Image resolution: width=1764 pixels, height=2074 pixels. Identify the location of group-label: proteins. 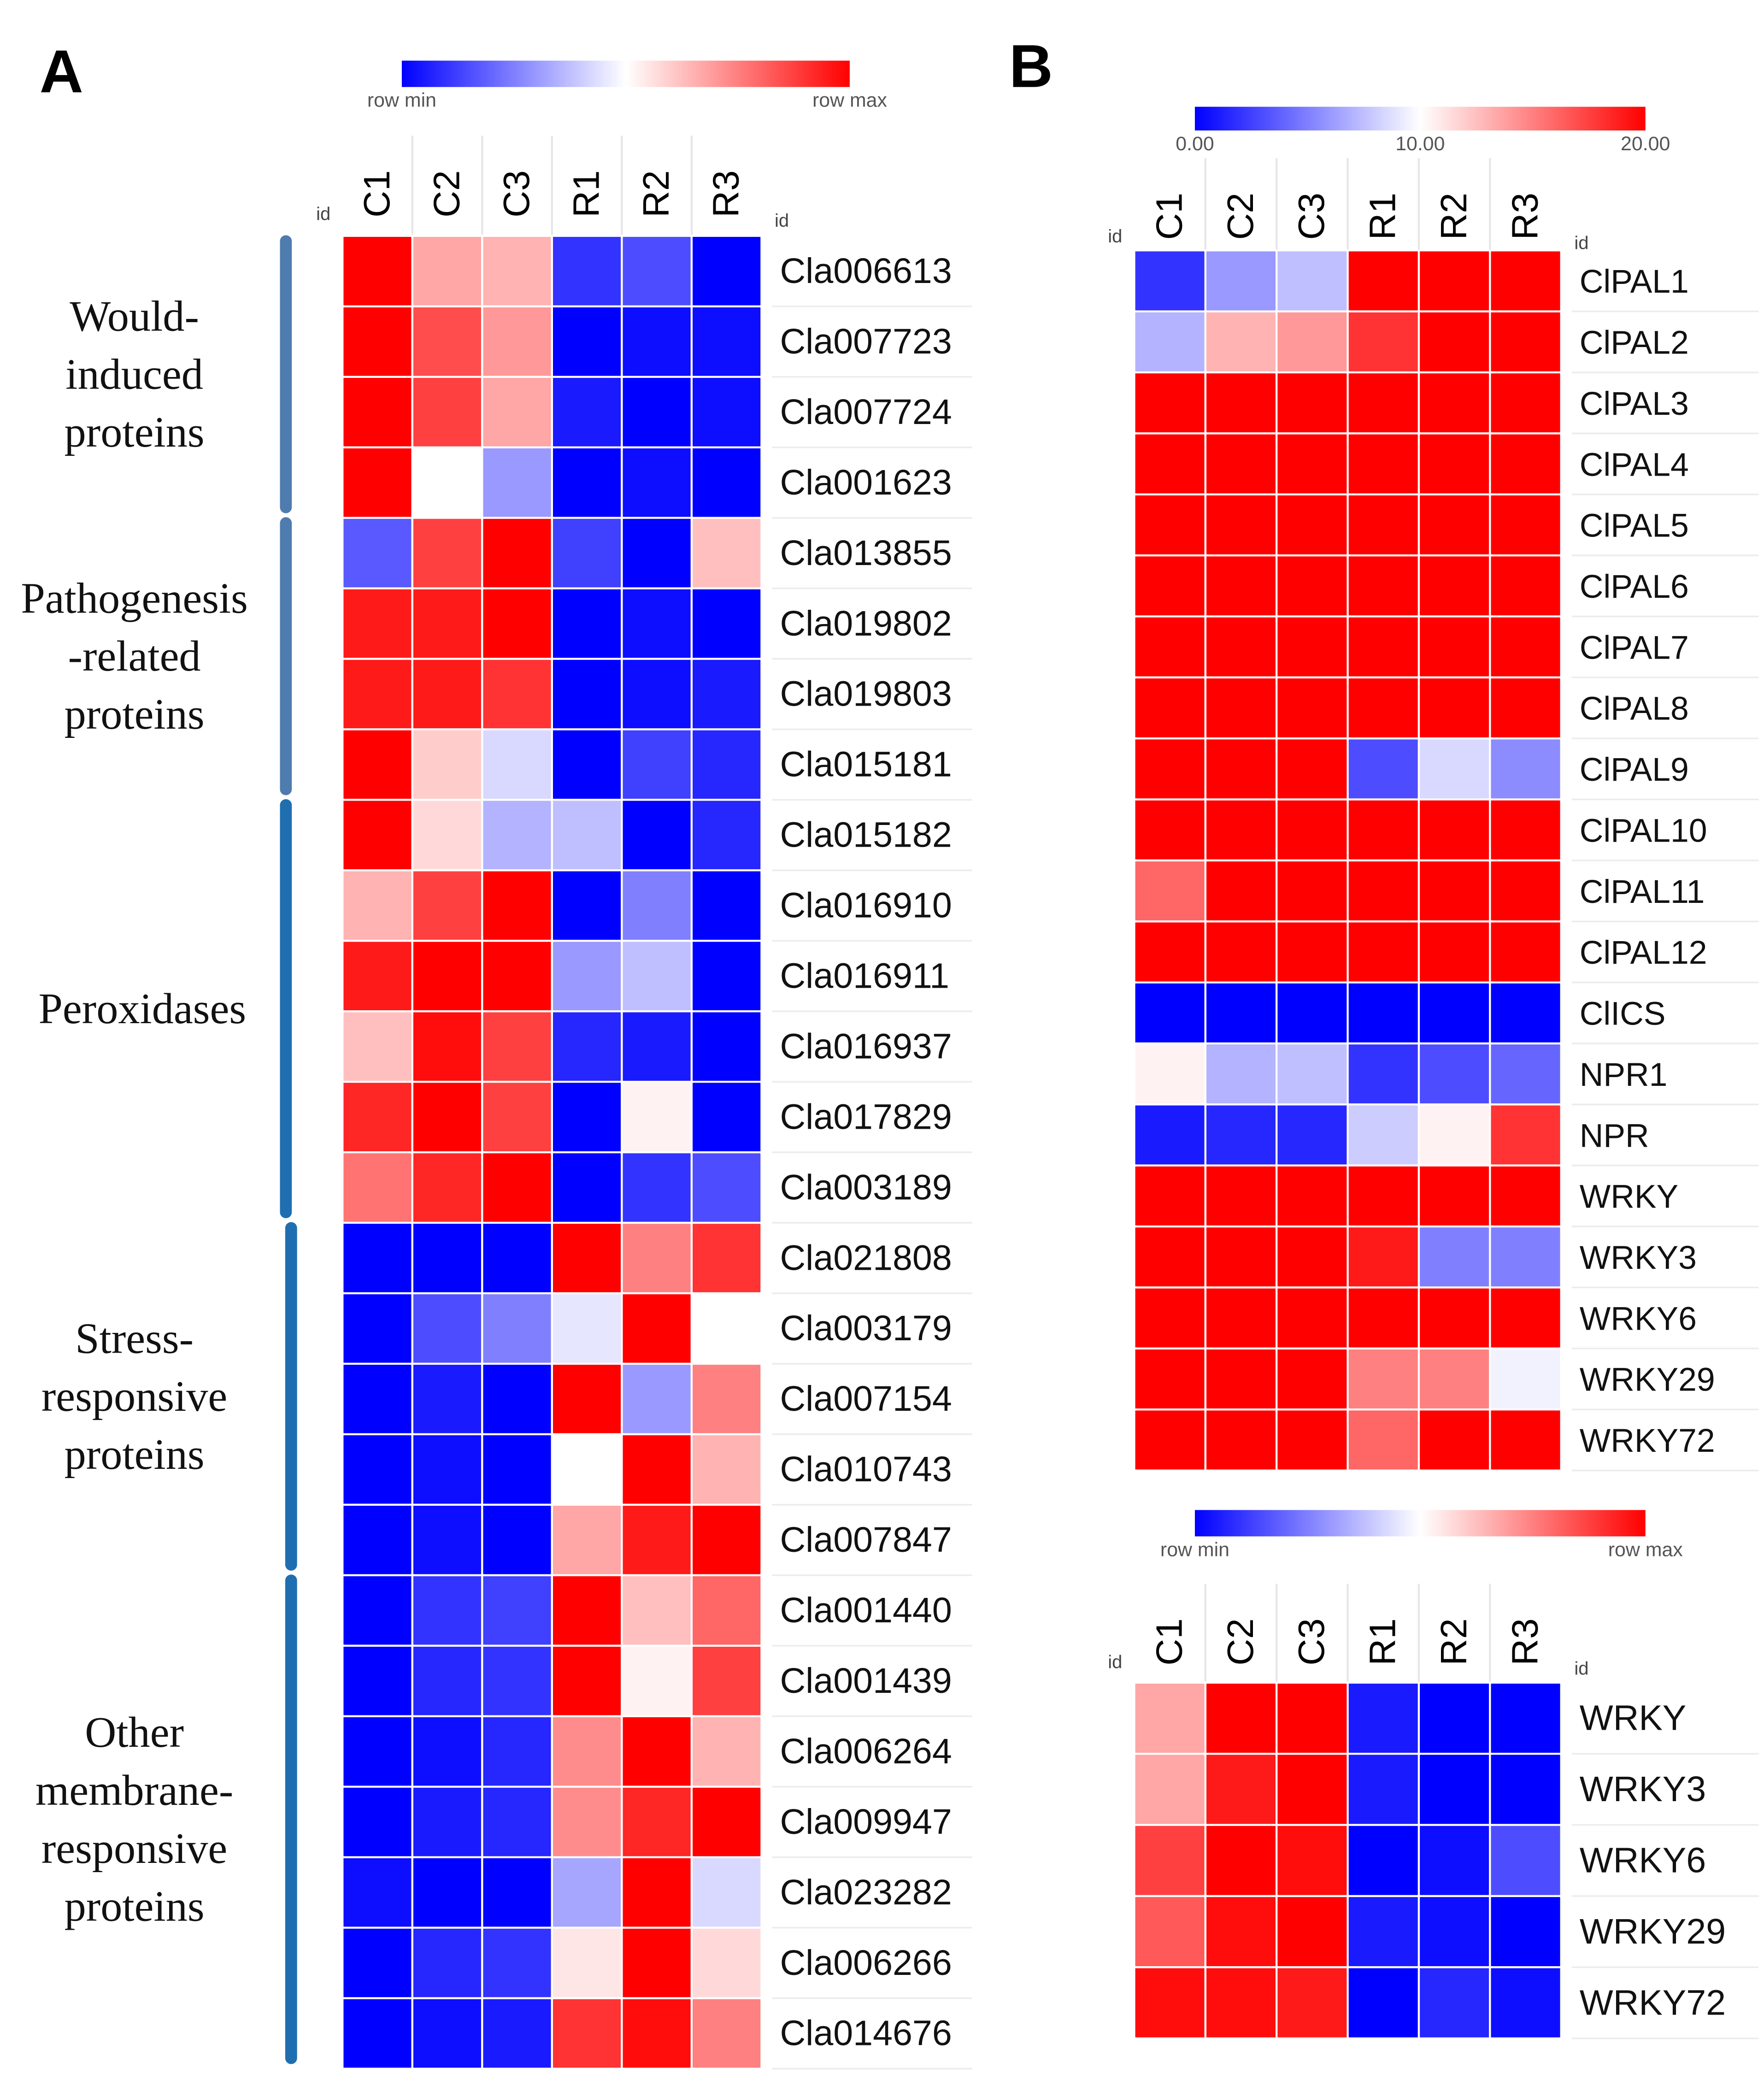
(135, 432).